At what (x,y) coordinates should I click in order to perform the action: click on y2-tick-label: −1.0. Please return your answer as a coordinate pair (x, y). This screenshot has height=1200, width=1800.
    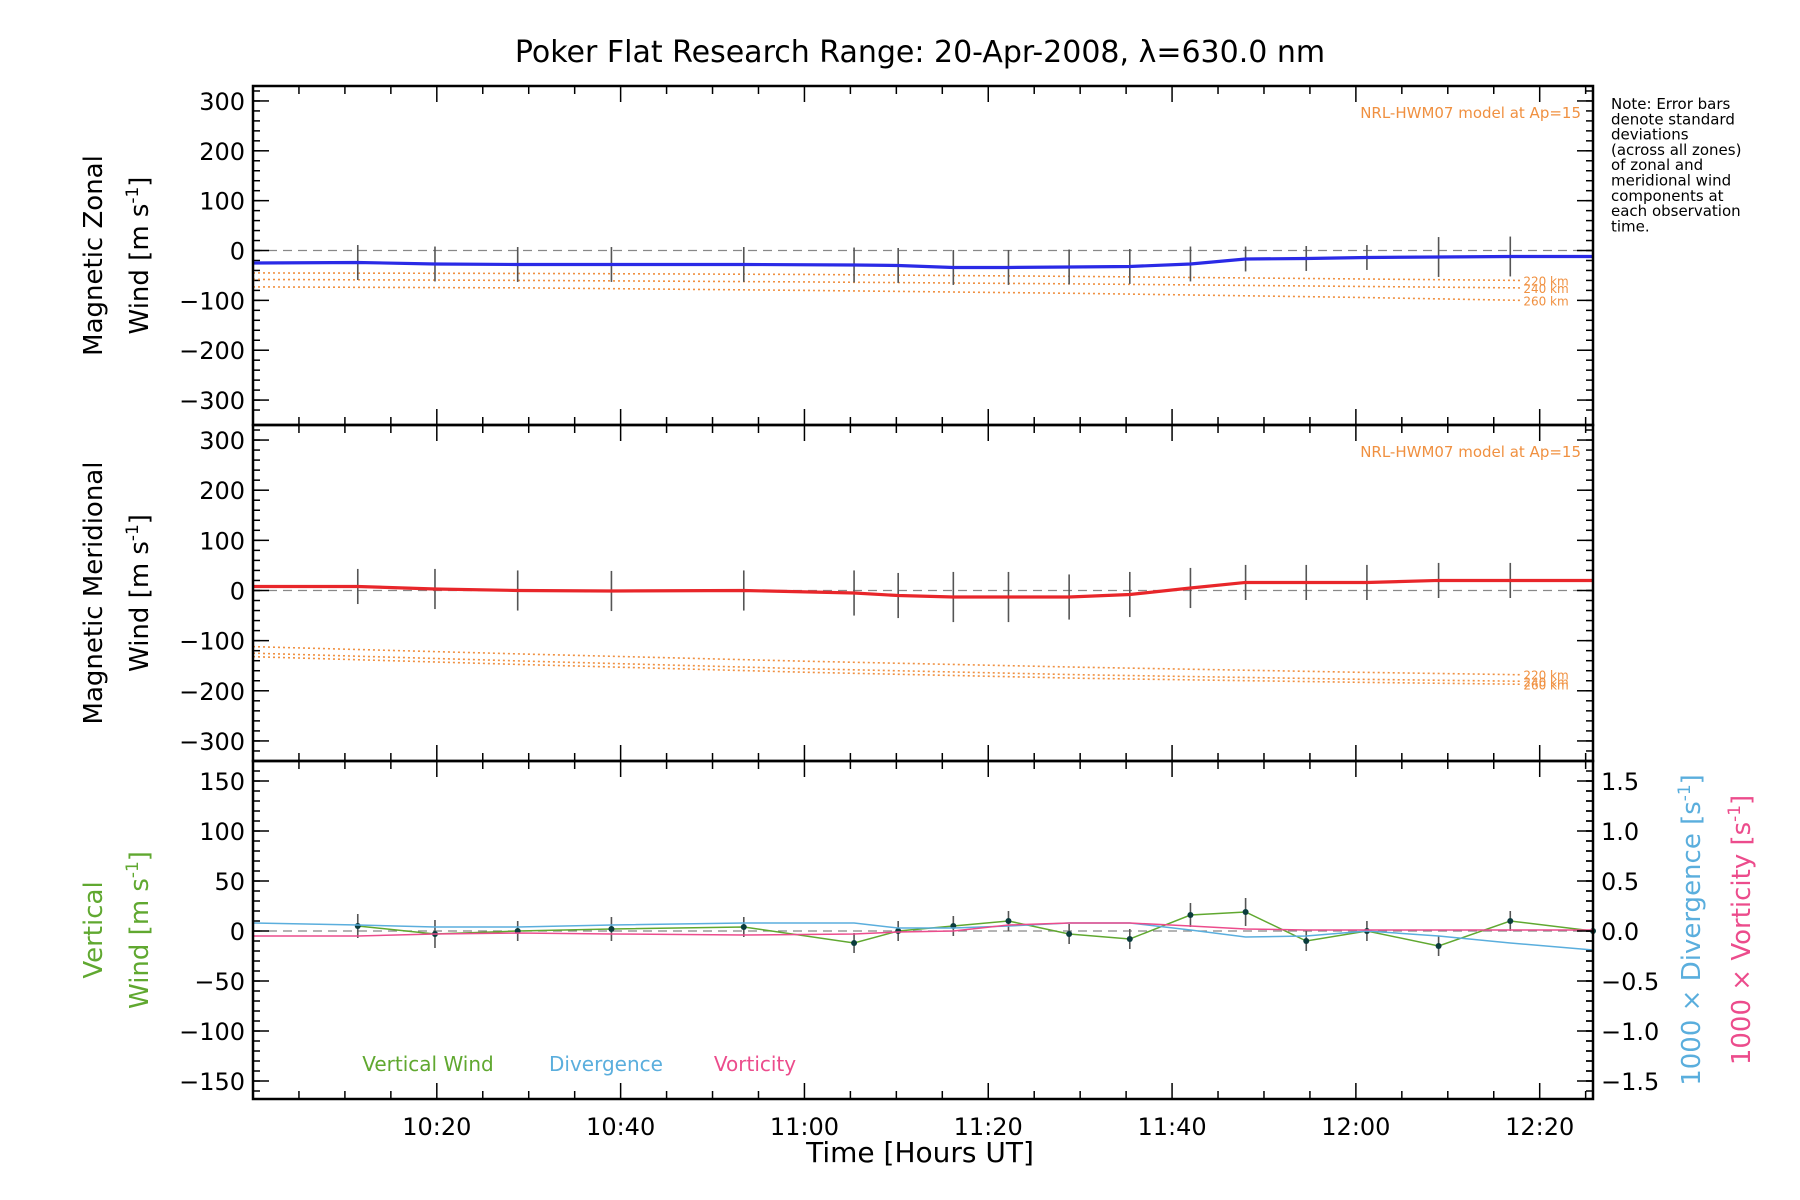
    Looking at the image, I should click on (1630, 1032).